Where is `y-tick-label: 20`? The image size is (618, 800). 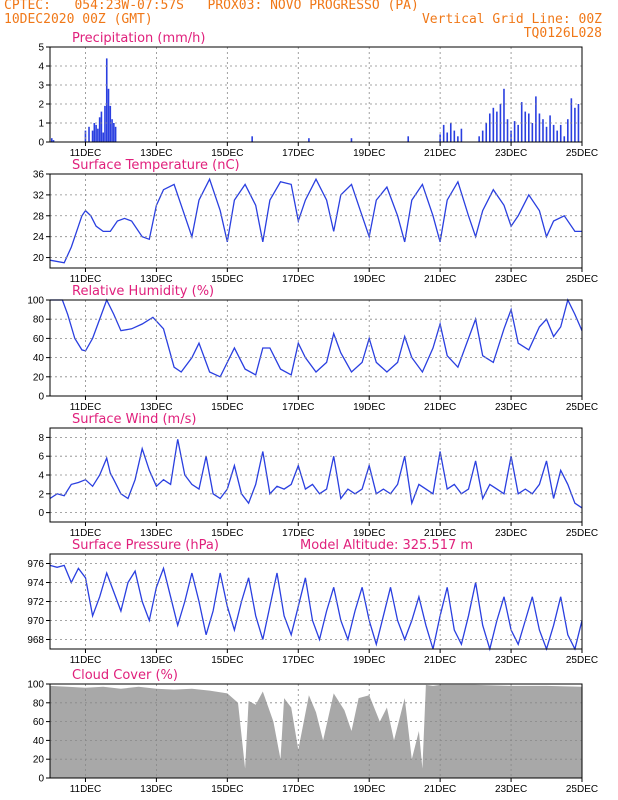
y-tick-label: 20 is located at coordinates (39, 258).